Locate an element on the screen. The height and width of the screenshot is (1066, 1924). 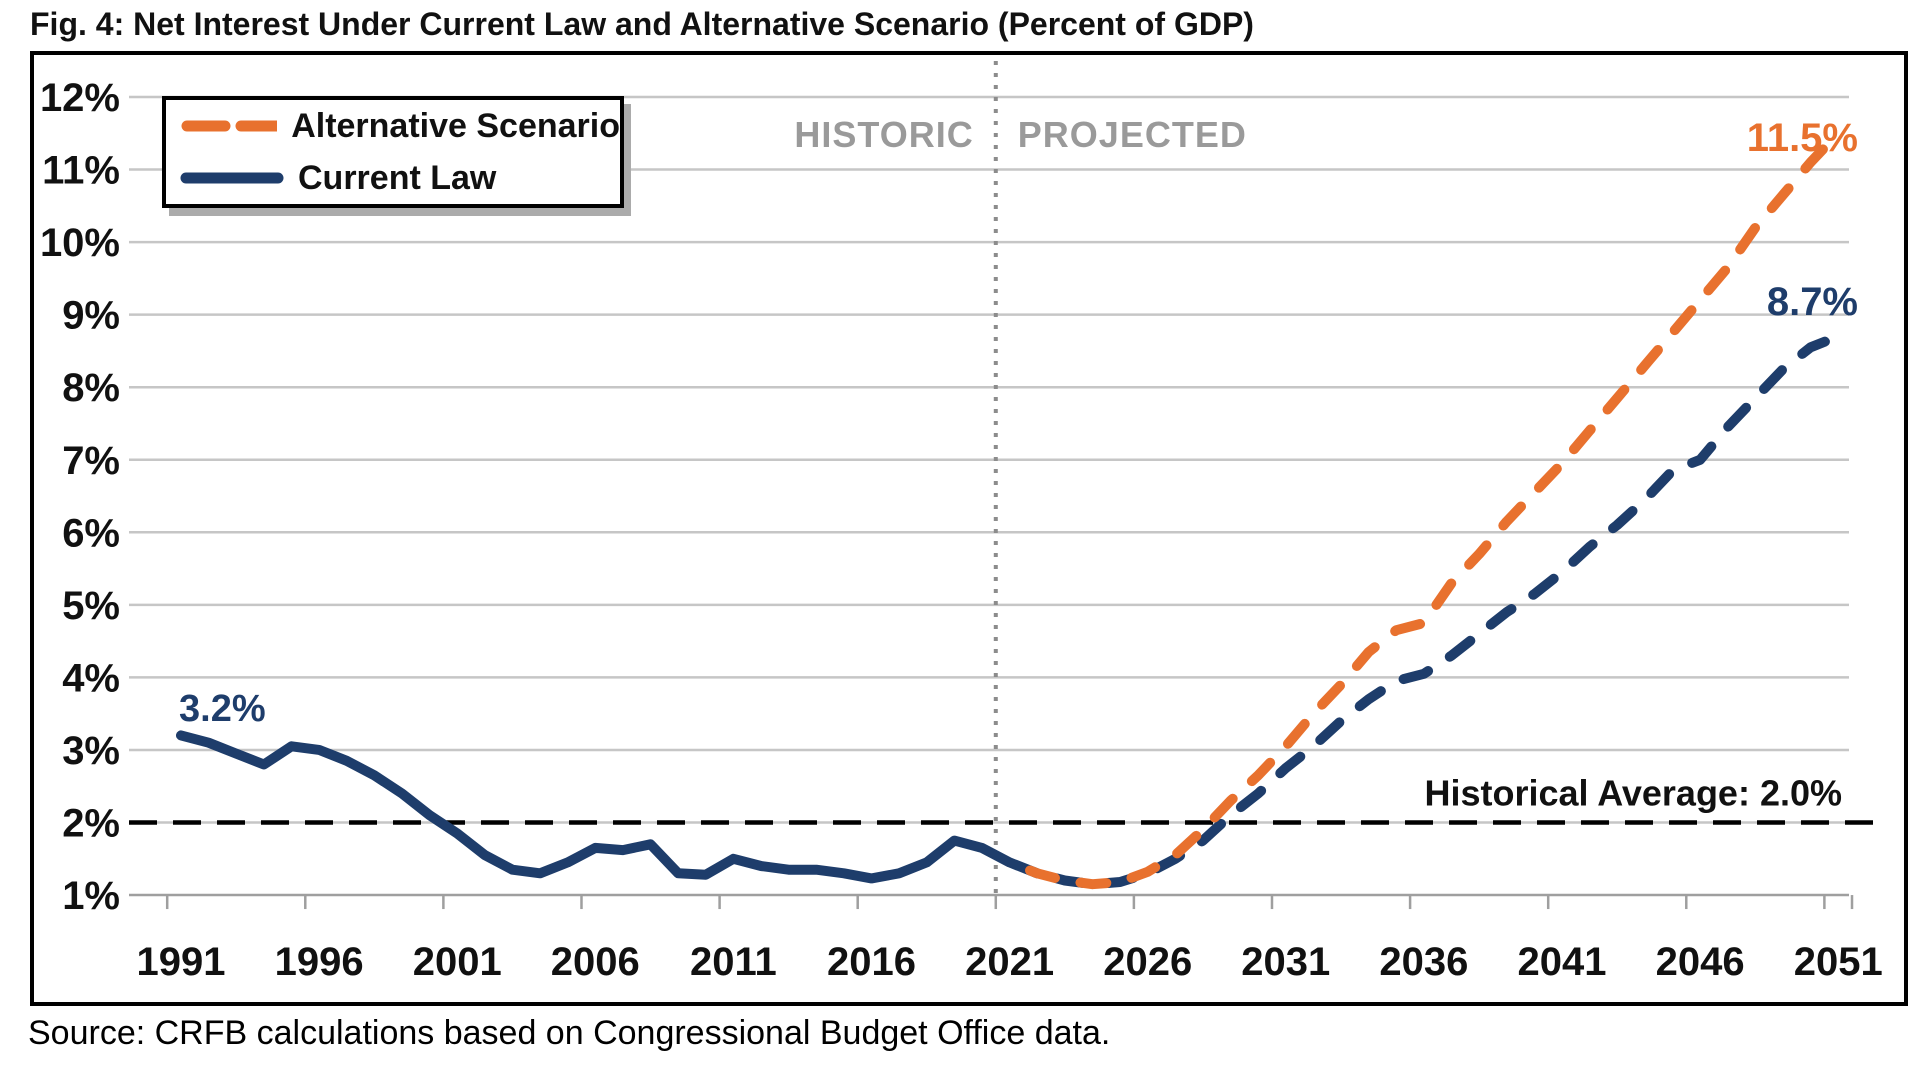
y-tick-label: 6% is located at coordinates (91, 533).